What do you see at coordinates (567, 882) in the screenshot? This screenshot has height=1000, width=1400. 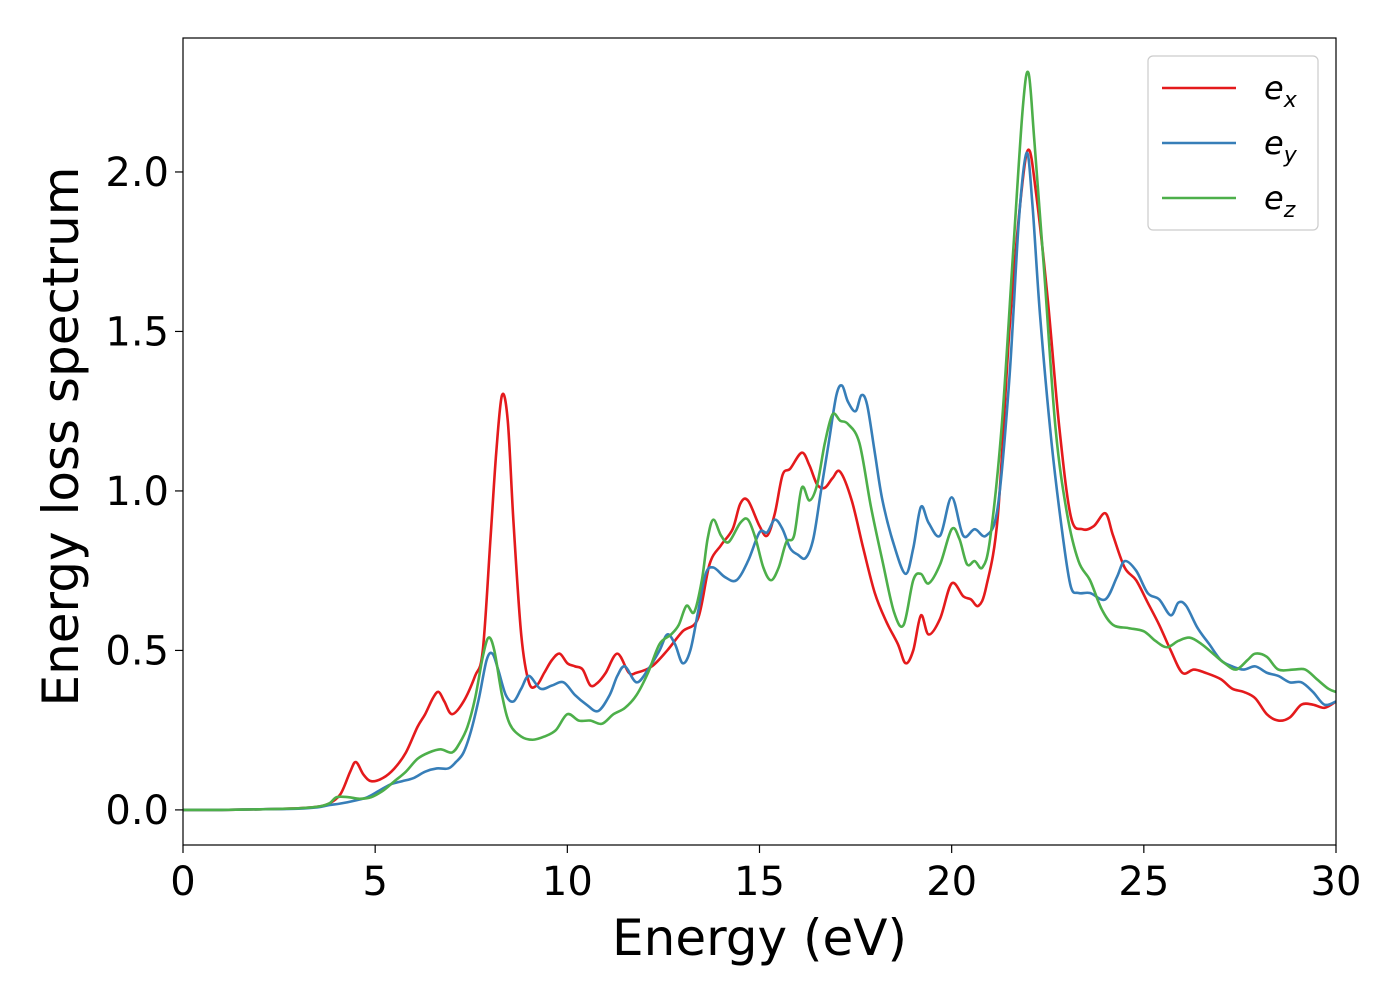 I see `x-tick-label: 10` at bounding box center [567, 882].